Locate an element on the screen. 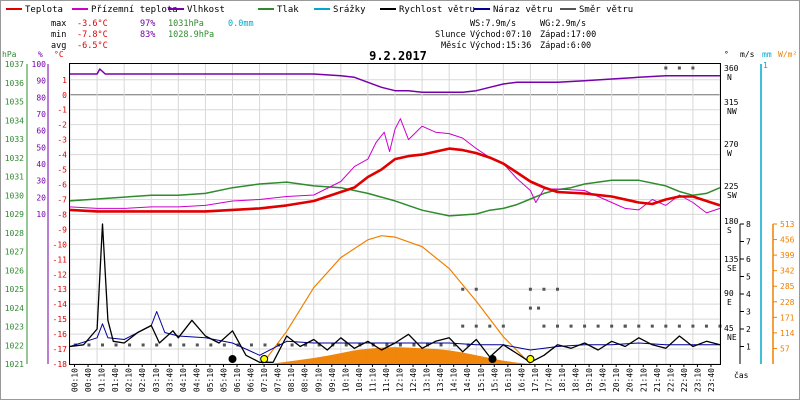  x-tick-label: 09:10 is located at coordinates (318, 380).